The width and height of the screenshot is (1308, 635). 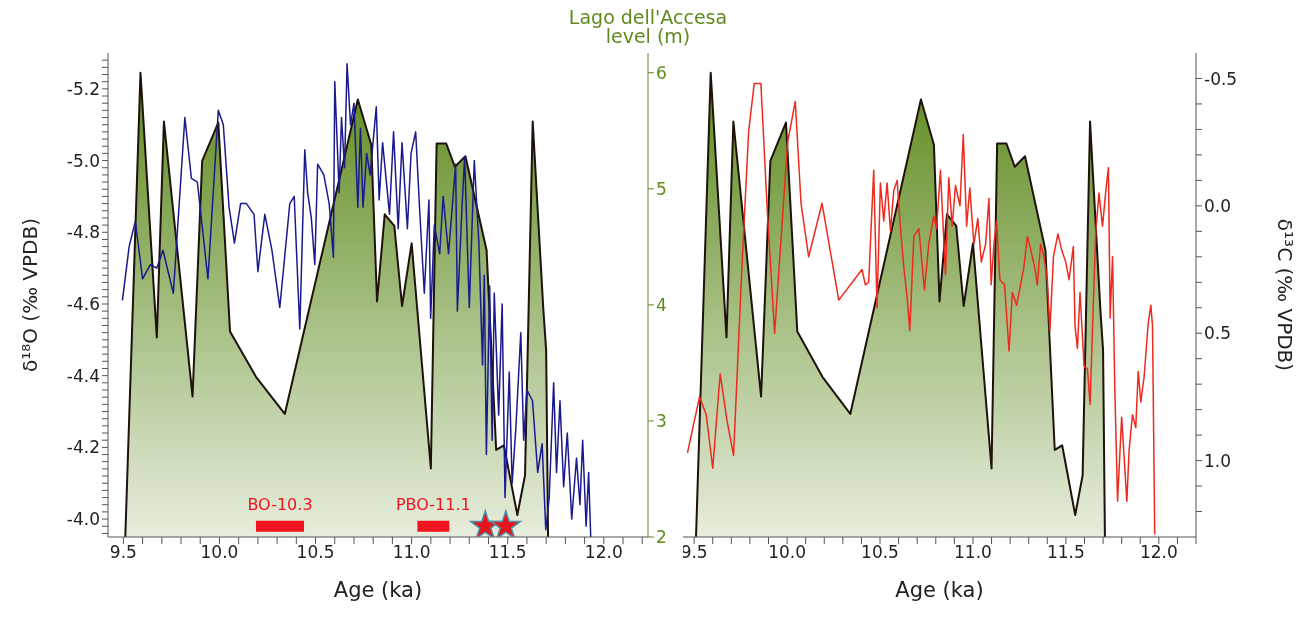 What do you see at coordinates (83, 447) in the screenshot?
I see `y-tick-label: -4.2` at bounding box center [83, 447].